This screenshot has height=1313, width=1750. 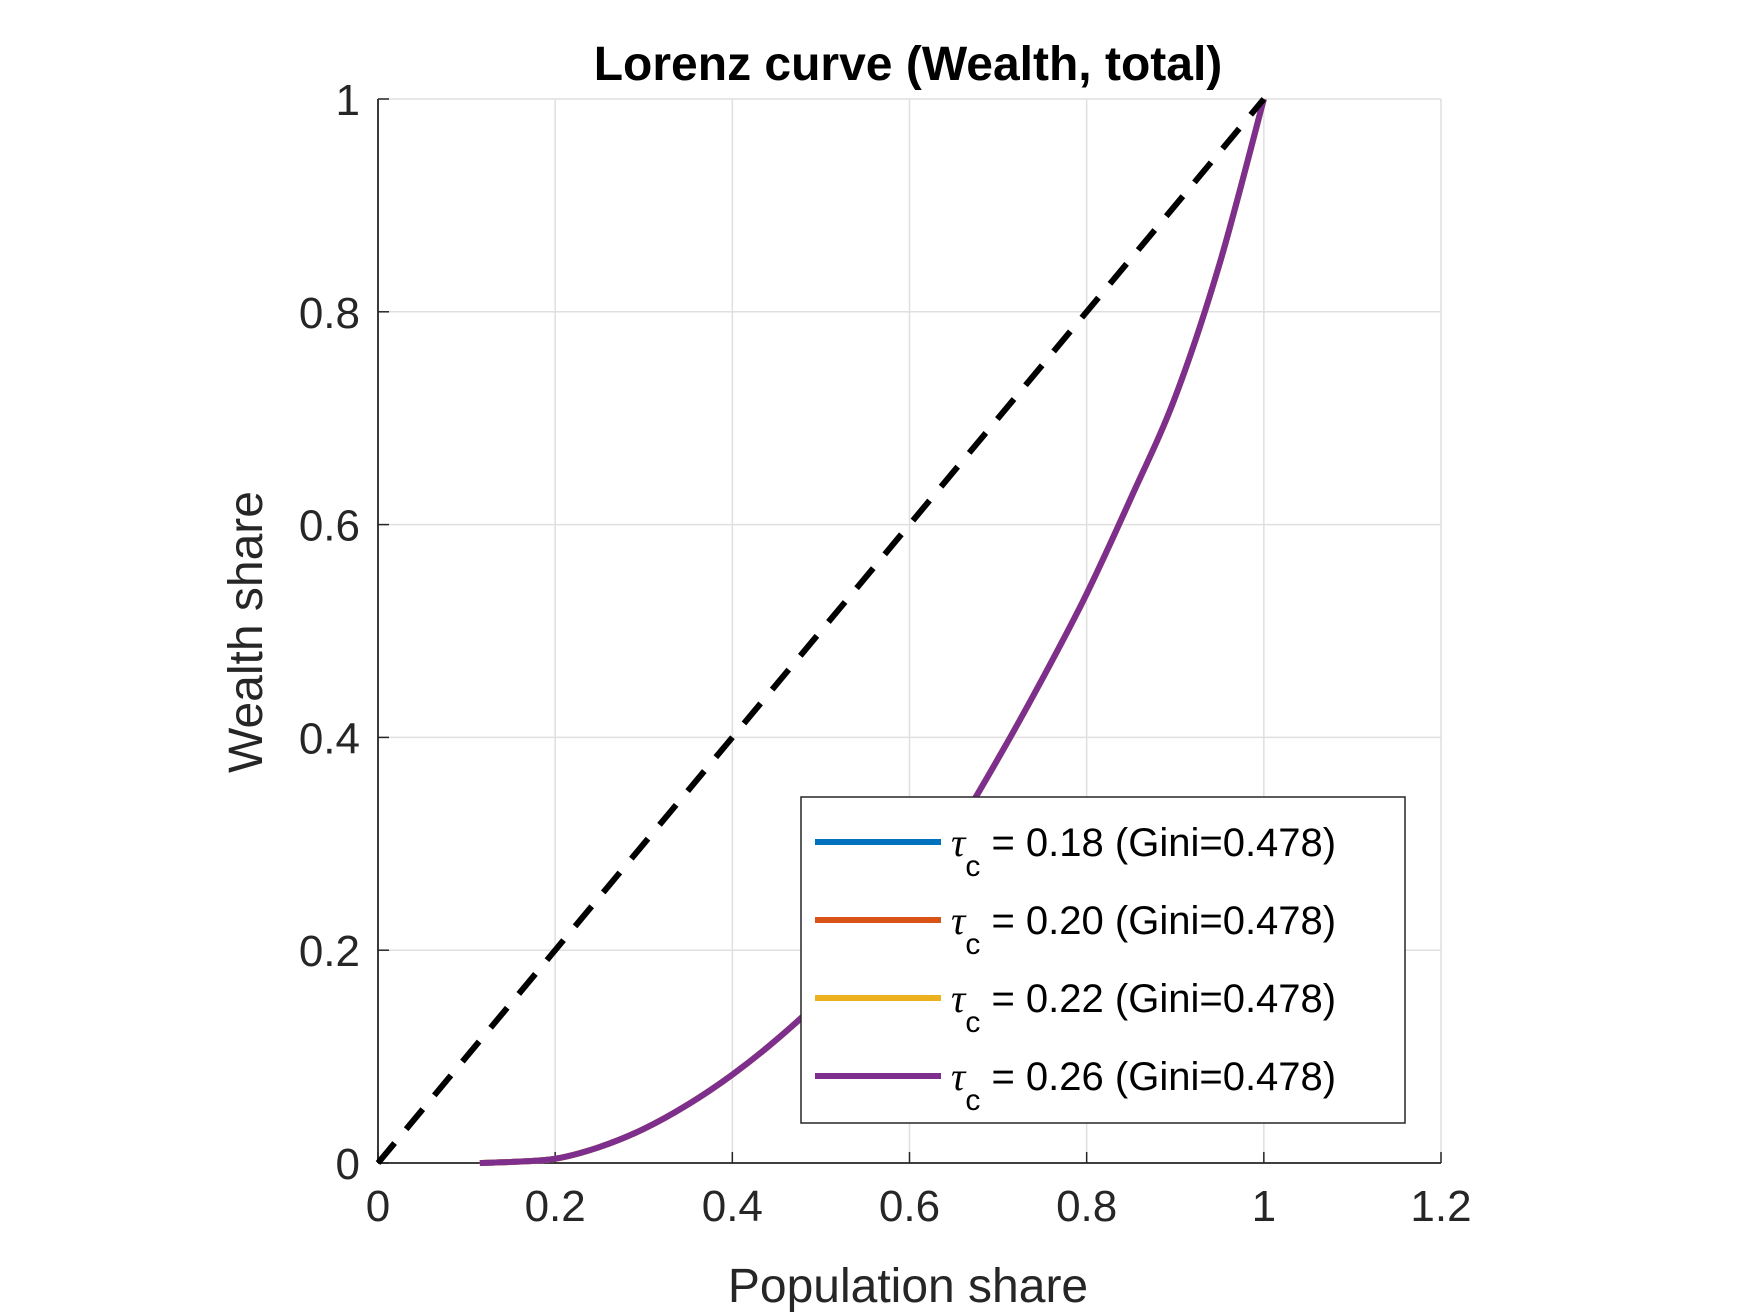 What do you see at coordinates (908, 64) in the screenshot?
I see `chart-title: Lorenz curve (Wealth, total)` at bounding box center [908, 64].